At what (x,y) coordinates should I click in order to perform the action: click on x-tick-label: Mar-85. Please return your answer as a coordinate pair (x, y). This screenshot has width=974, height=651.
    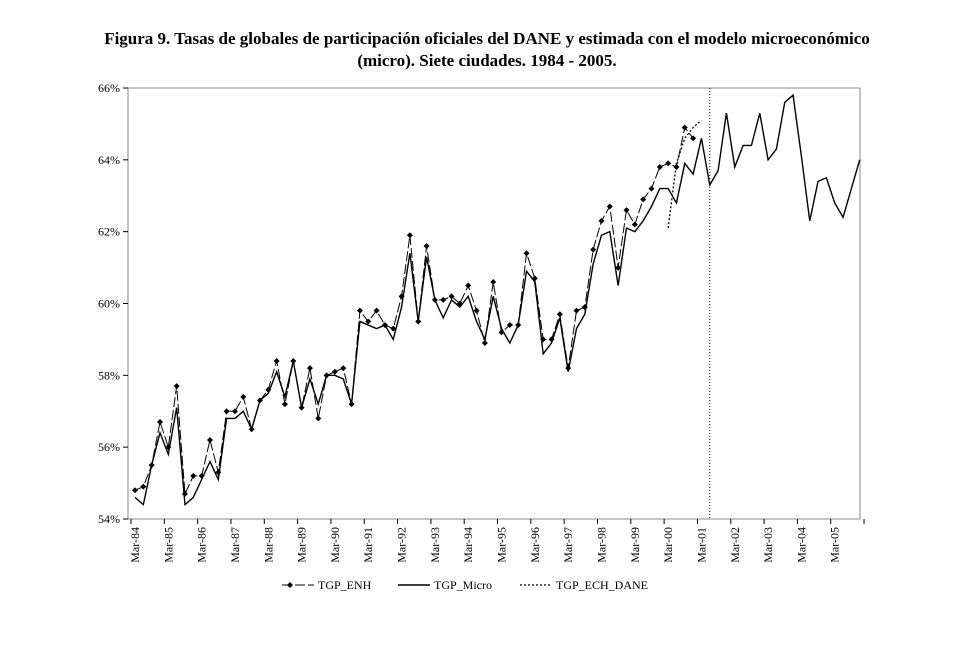
    Looking at the image, I should click on (168, 545).